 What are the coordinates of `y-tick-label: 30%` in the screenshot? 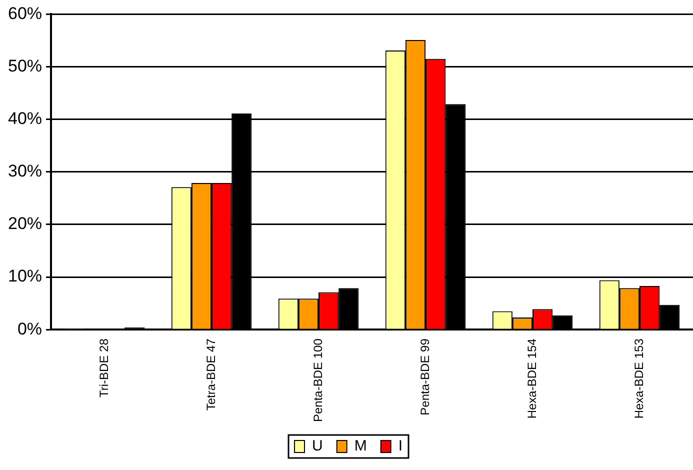 It's located at (25, 171).